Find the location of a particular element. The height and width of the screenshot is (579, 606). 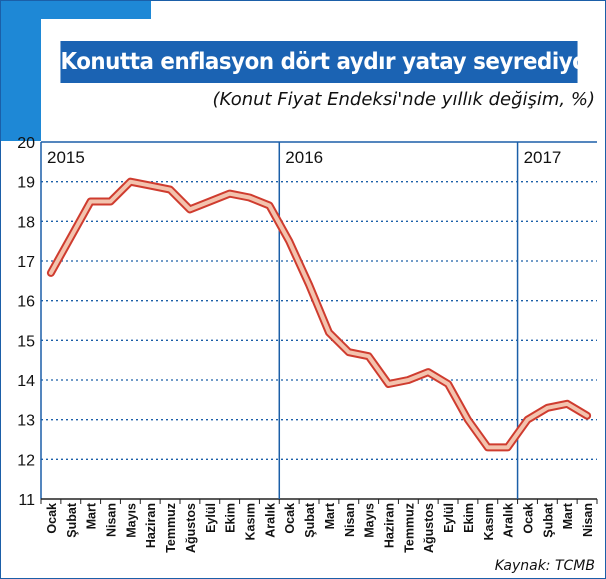

y-tick-label: 17 is located at coordinates (26, 262).